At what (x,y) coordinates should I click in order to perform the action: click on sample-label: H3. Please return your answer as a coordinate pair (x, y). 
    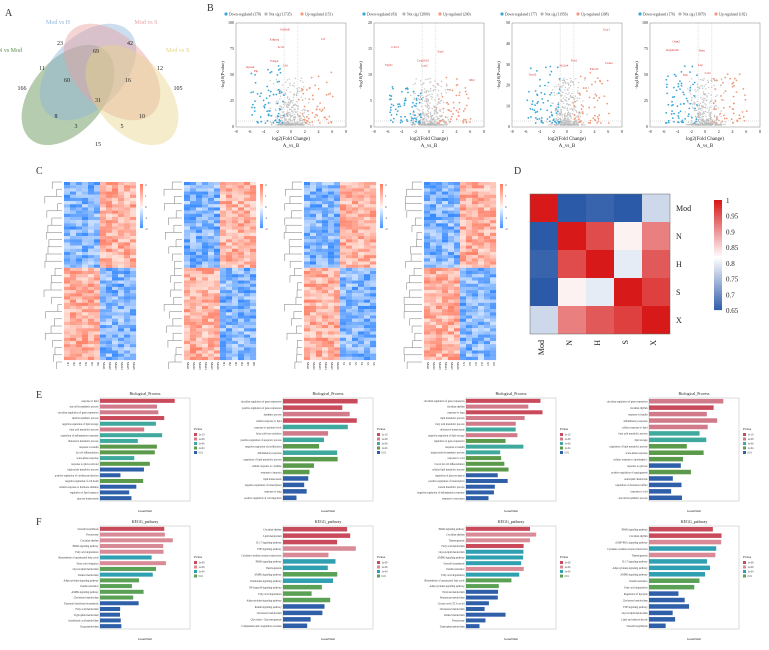
    Looking at the image, I should click on (236, 364).